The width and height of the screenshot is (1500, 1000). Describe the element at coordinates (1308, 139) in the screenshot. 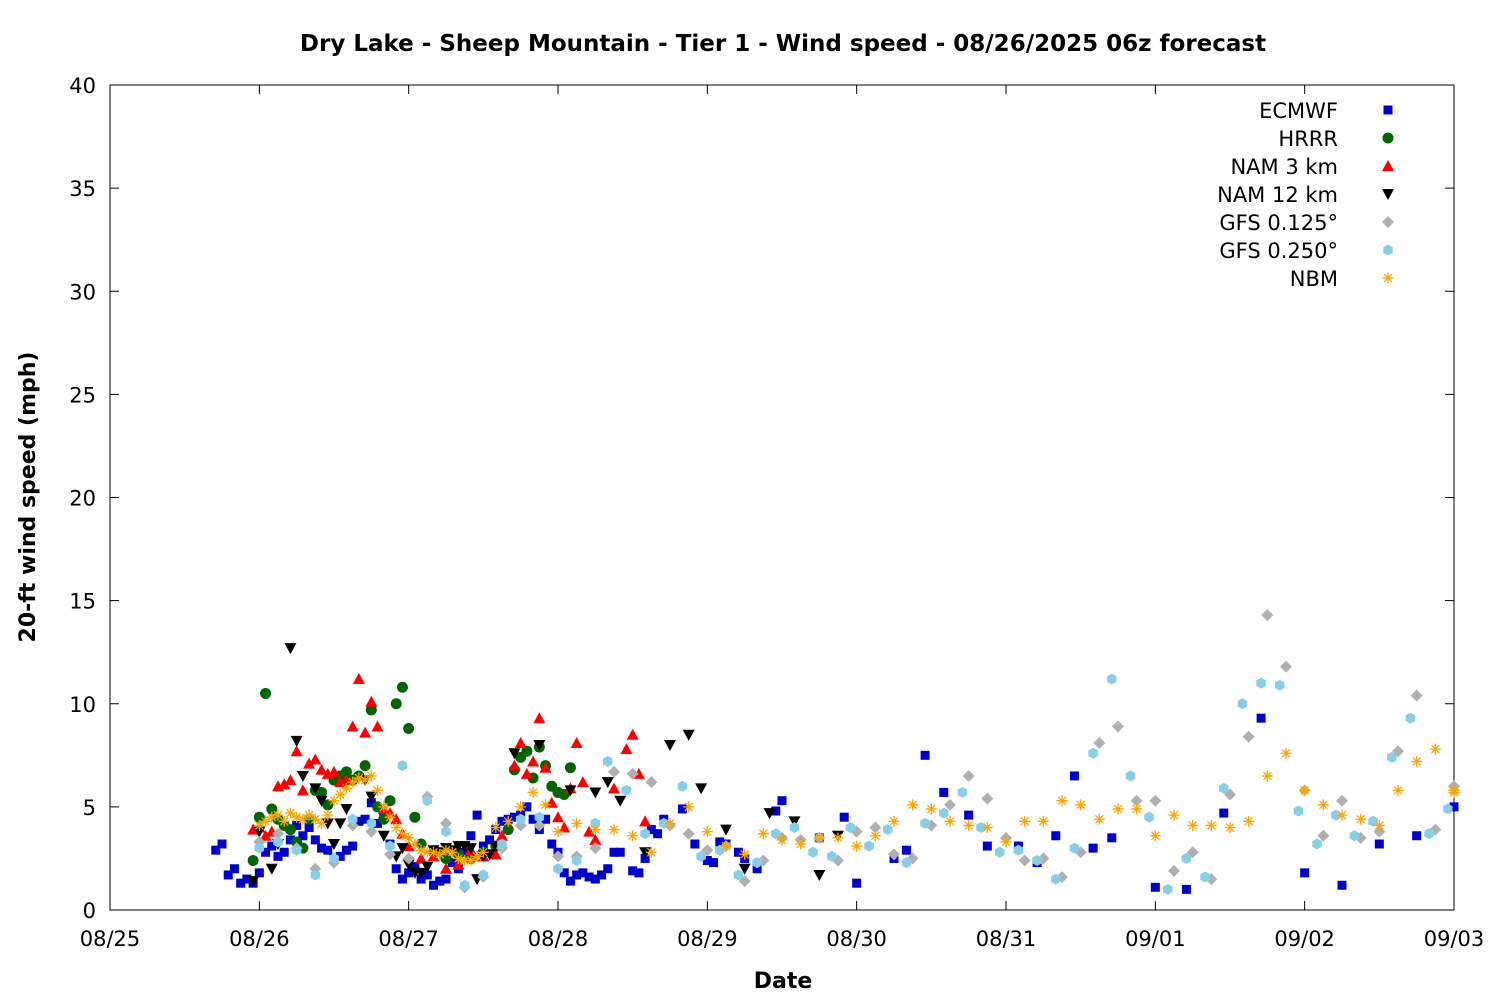

I see `legend-label: HRRR` at that location.